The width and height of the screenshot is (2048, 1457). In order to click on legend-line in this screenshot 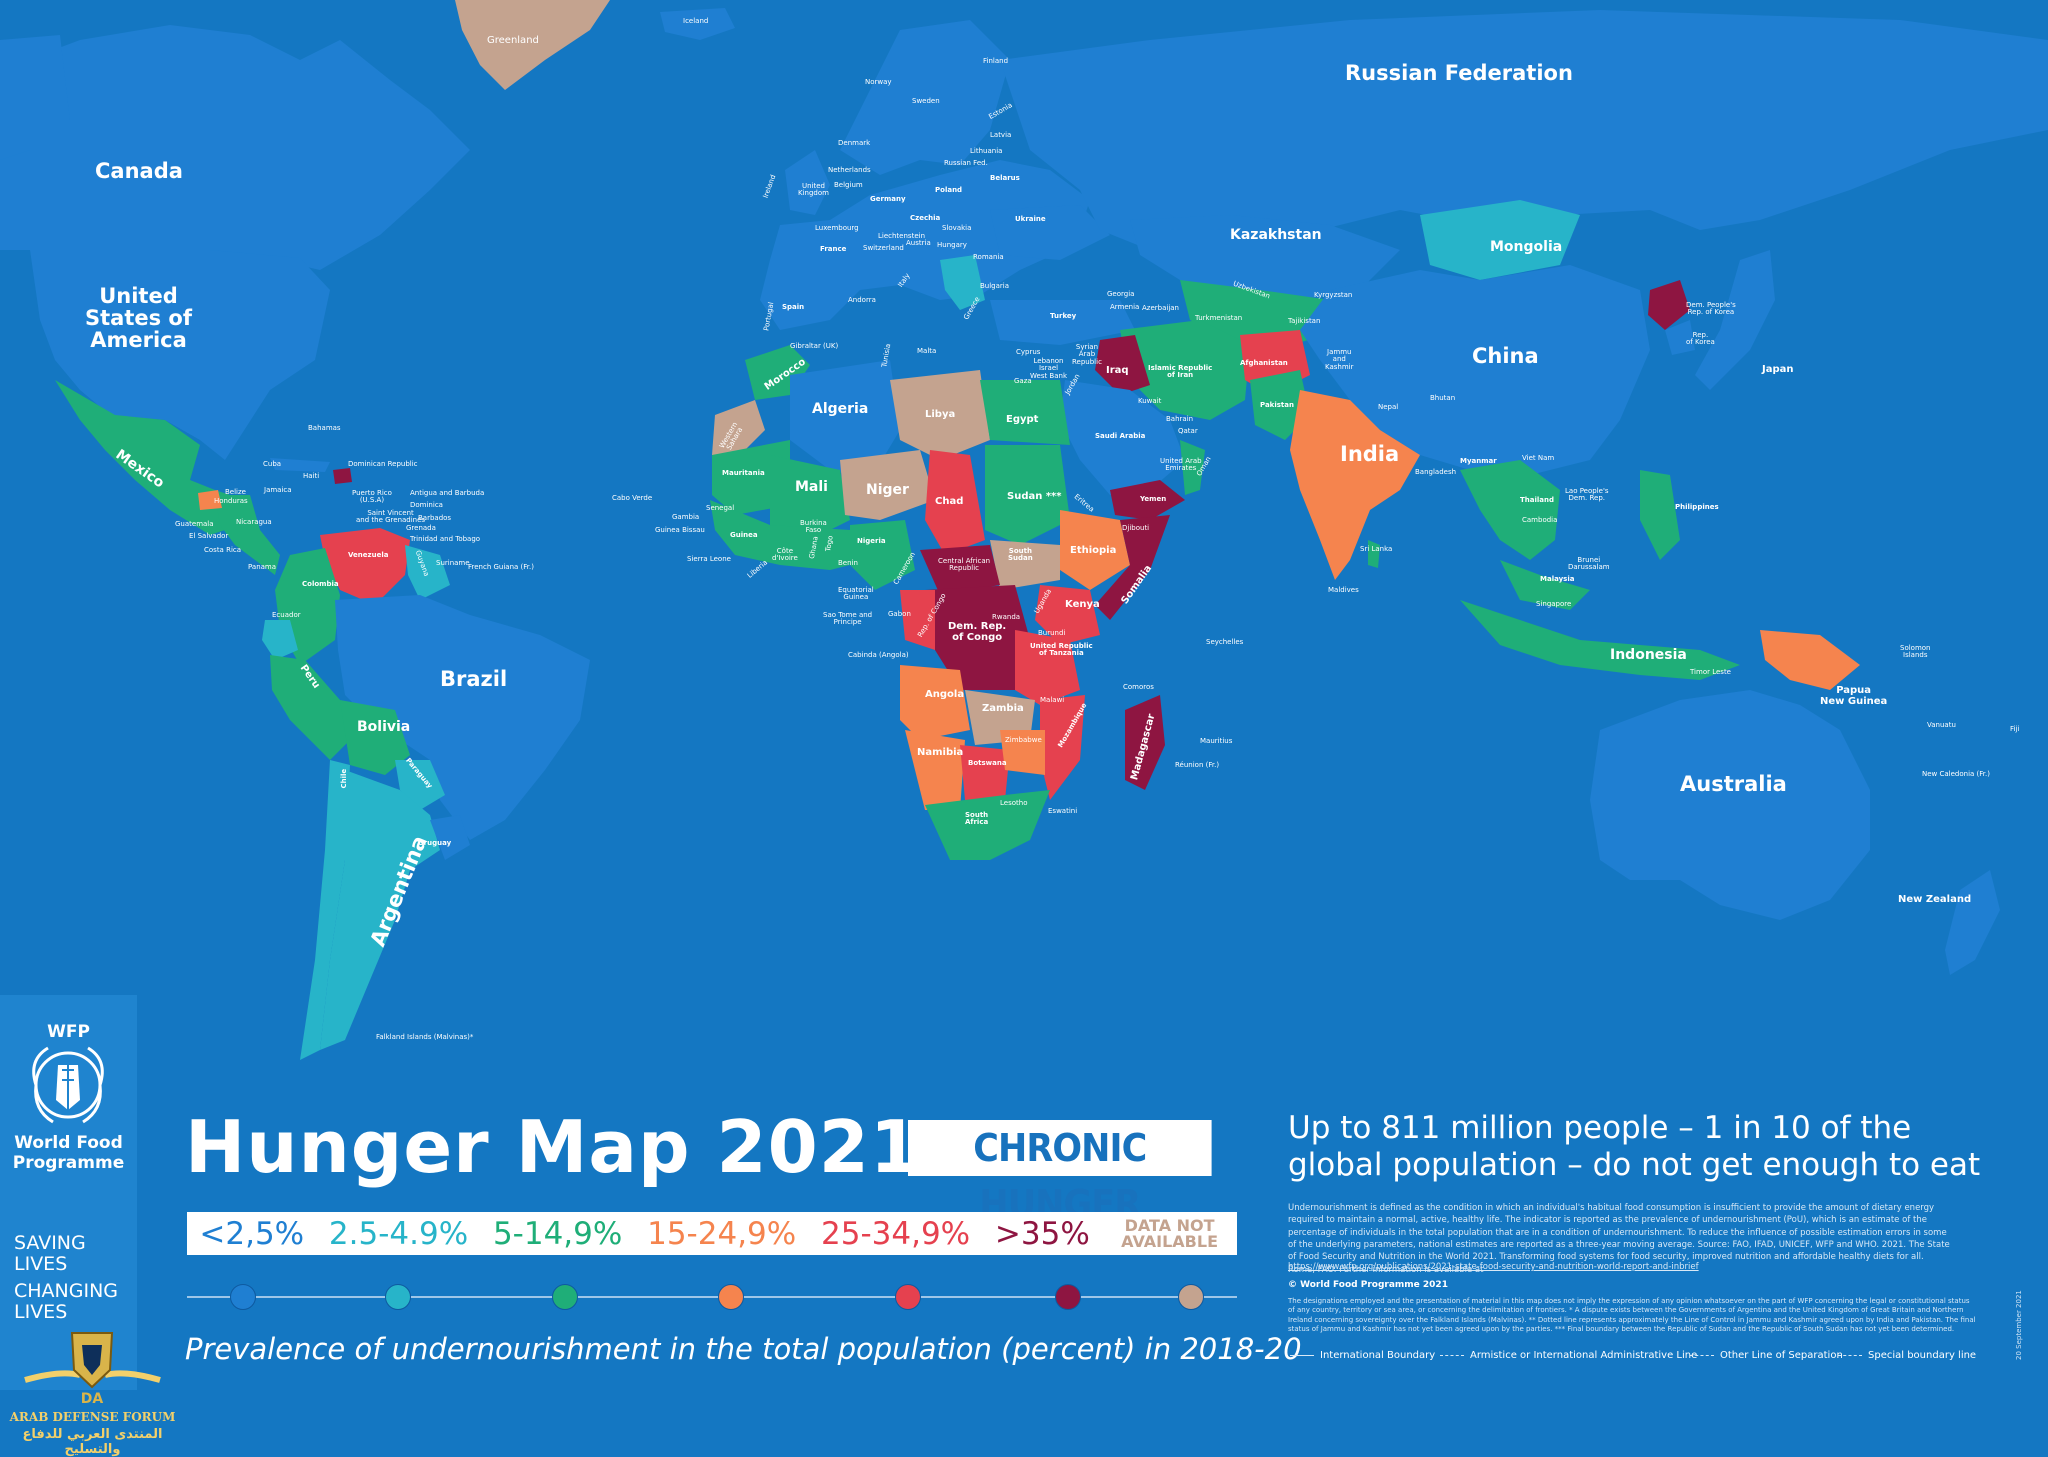, I will do `click(712, 1297)`.